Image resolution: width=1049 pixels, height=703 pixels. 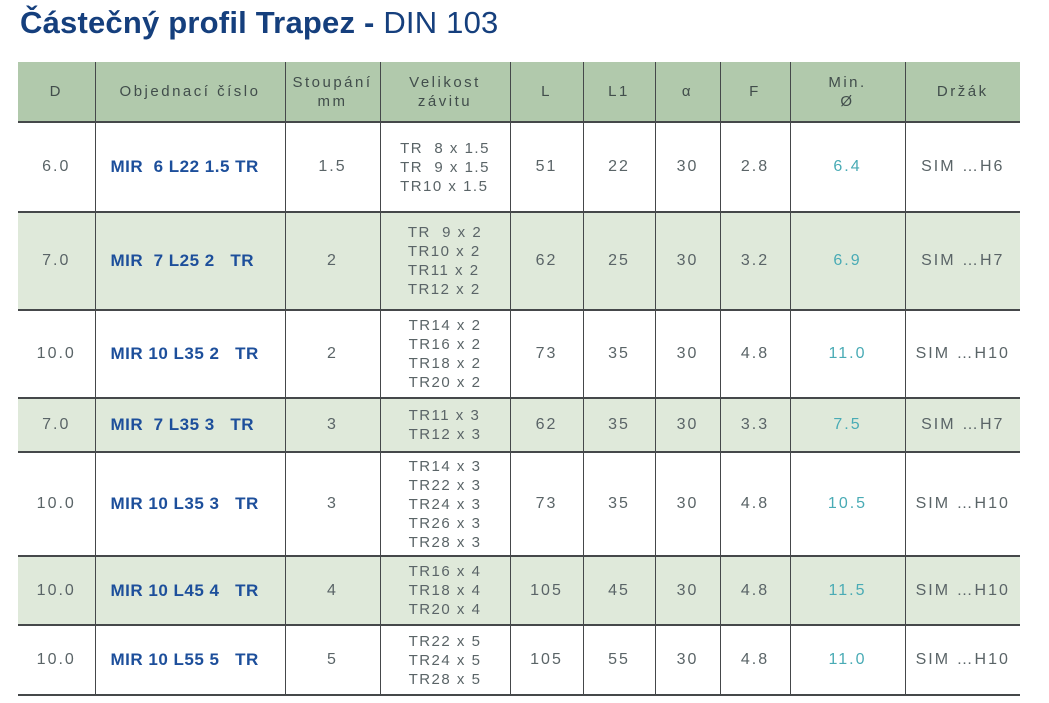 I want to click on cell-l1: 25, so click(x=618, y=261).